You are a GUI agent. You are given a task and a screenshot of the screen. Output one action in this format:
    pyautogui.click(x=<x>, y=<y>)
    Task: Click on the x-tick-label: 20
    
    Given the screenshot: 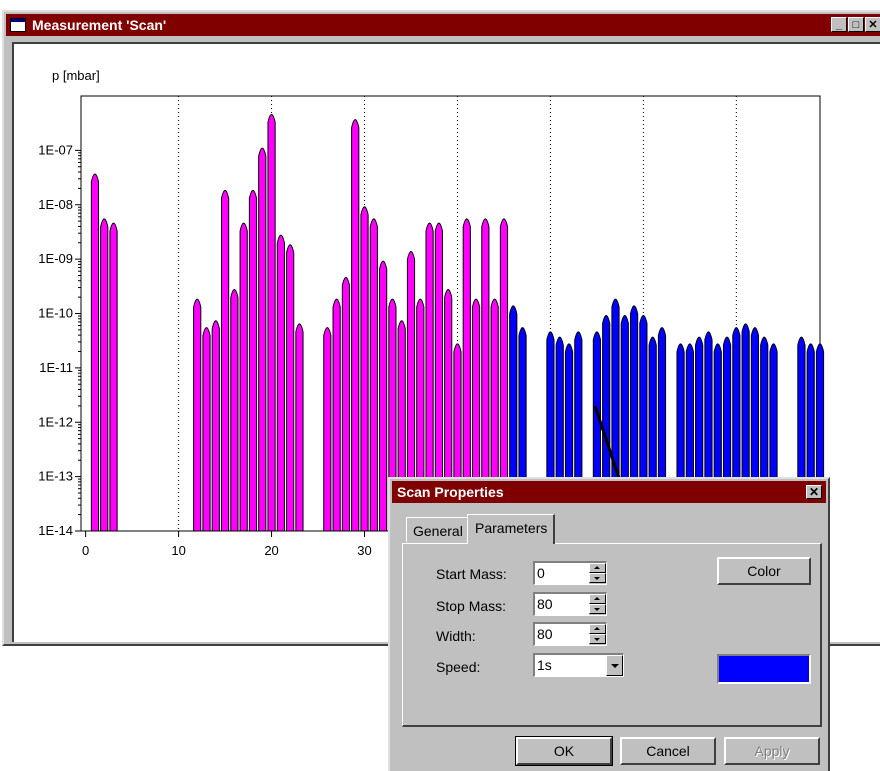 What is the action you would take?
    pyautogui.click(x=271, y=550)
    